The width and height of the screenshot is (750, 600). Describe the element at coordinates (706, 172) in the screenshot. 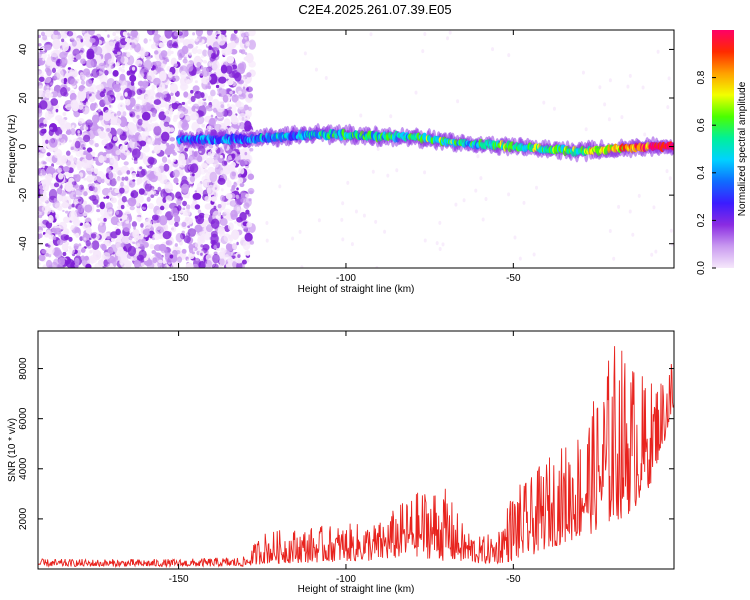

I see `colorbar-axis: 0.0 0.2 0.4 0.6 0.8` at that location.